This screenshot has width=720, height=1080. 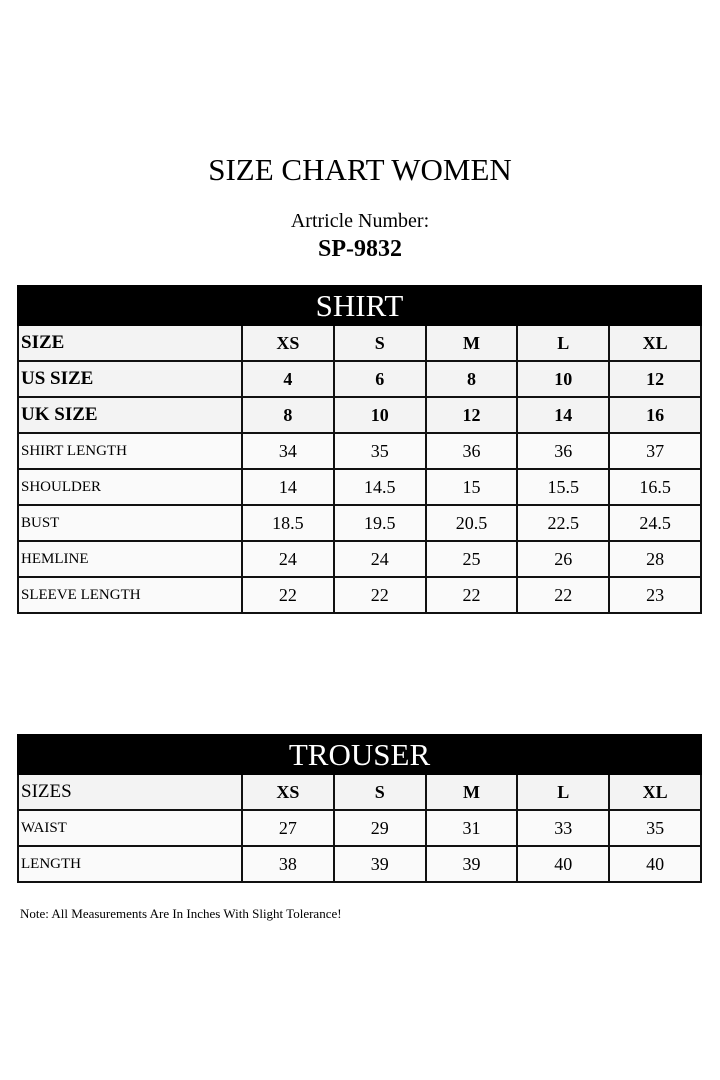 I want to click on table-row: SIZES XS S M L XL, so click(x=359, y=792).